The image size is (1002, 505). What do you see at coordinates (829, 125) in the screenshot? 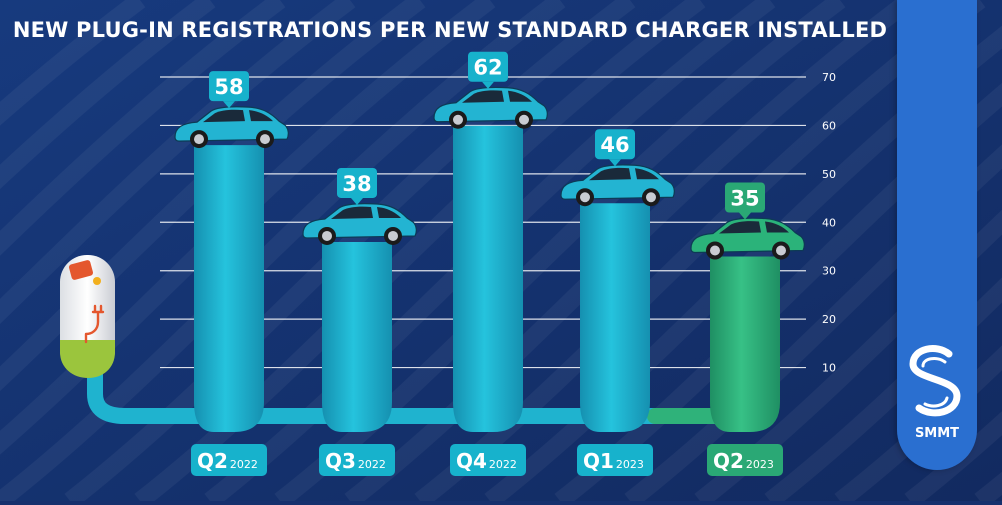
I see `y-tick-label: 60` at bounding box center [829, 125].